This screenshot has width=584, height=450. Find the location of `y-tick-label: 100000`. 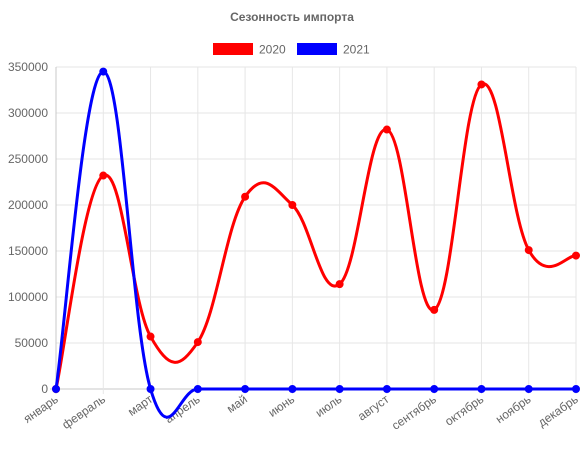

y-tick-label: 100000 is located at coordinates (28, 297).